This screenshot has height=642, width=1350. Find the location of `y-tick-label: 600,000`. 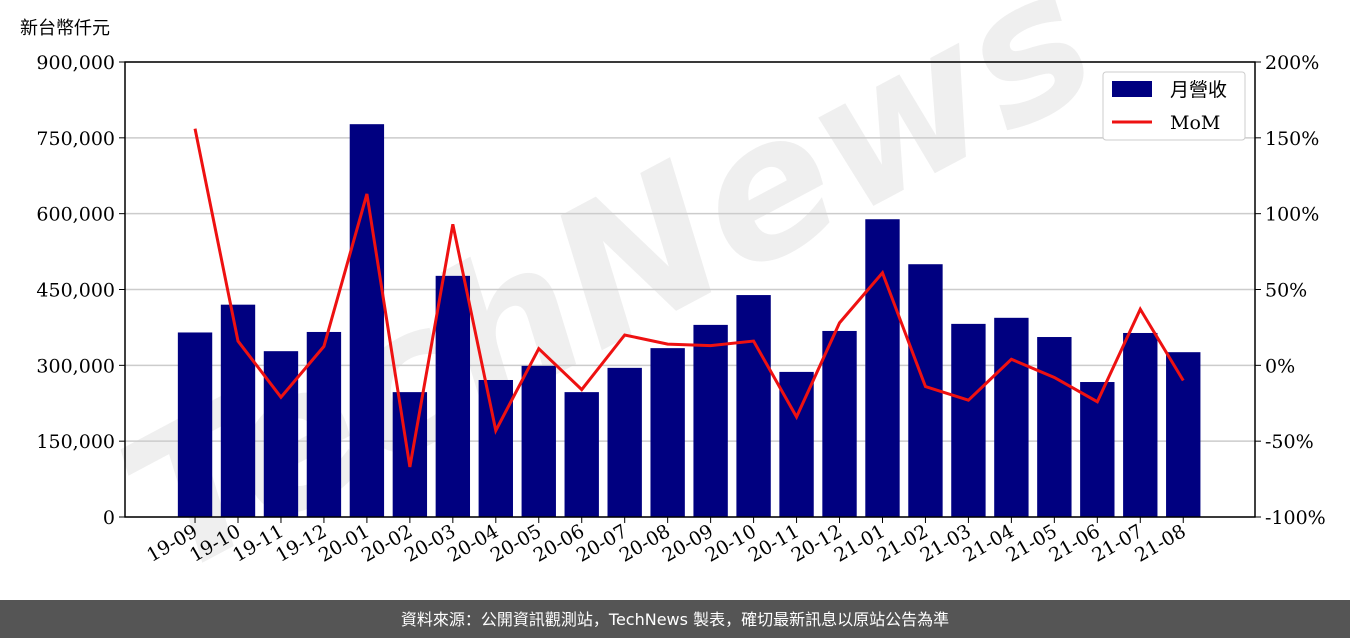

y-tick-label: 600,000 is located at coordinates (75, 215).